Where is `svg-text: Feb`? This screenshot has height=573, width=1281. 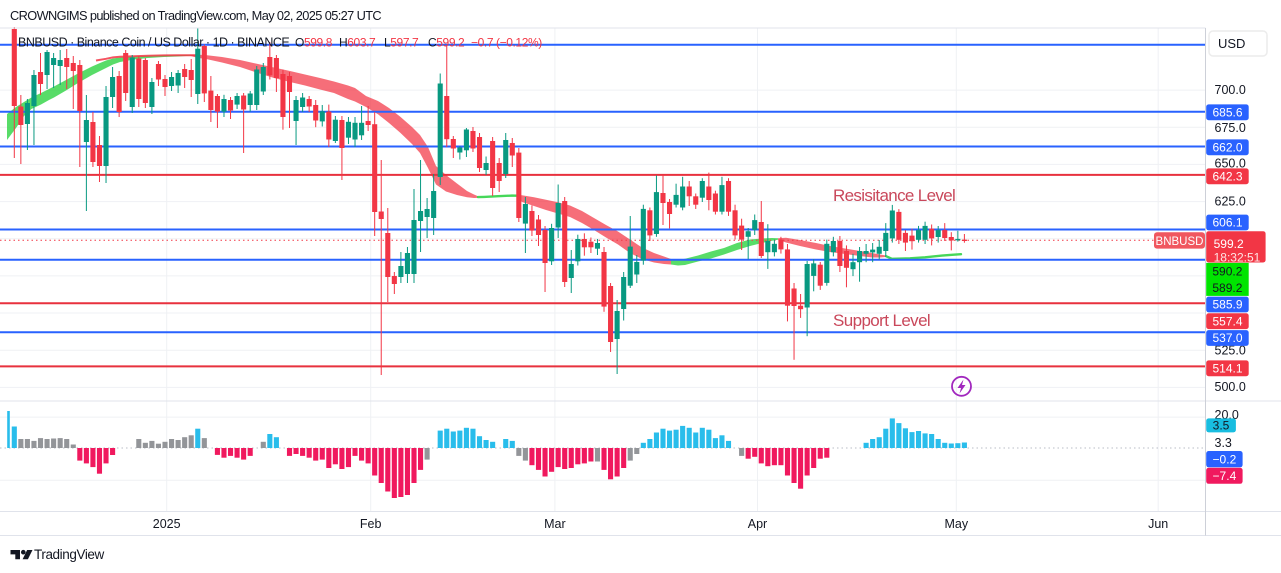
svg-text: Feb is located at coordinates (371, 524).